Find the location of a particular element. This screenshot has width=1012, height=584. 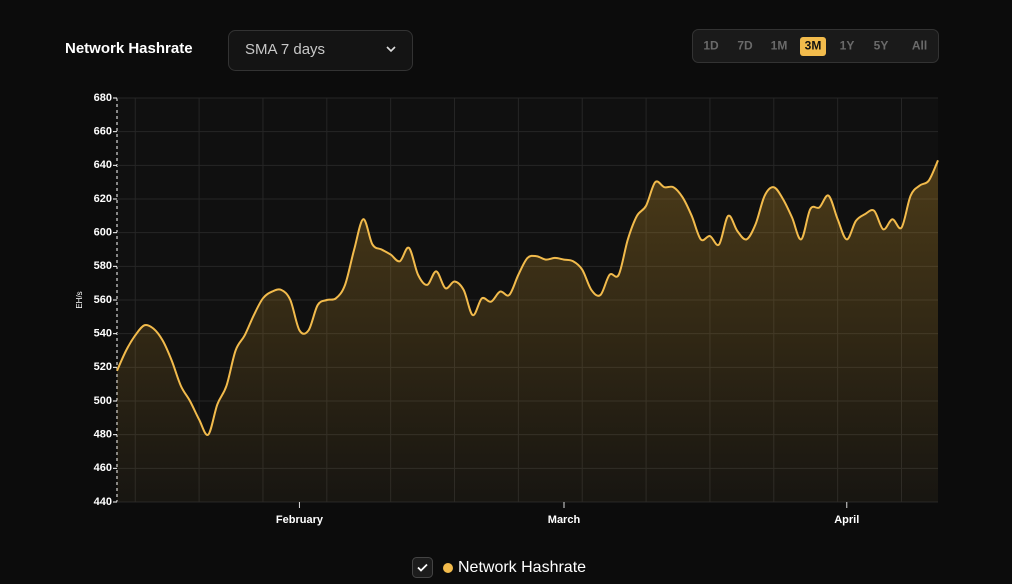

chart-title: Network Hashrate is located at coordinates (129, 48).